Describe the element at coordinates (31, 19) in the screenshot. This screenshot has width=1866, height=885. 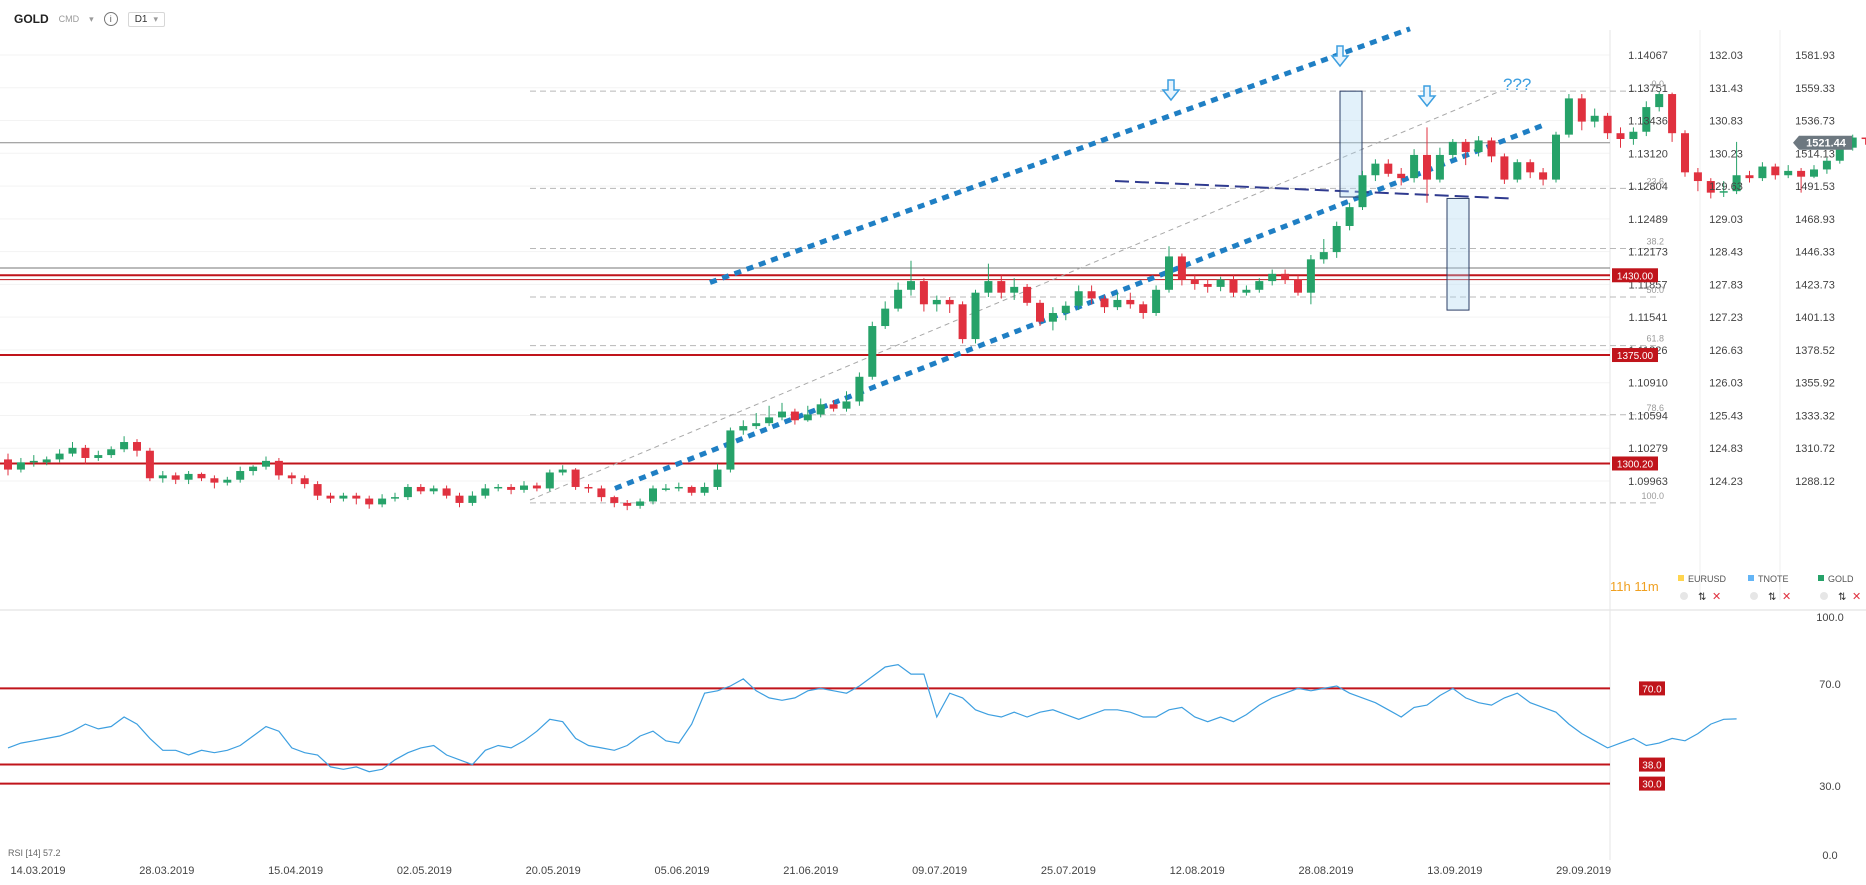
I see `symbol-label: GOLD` at that location.